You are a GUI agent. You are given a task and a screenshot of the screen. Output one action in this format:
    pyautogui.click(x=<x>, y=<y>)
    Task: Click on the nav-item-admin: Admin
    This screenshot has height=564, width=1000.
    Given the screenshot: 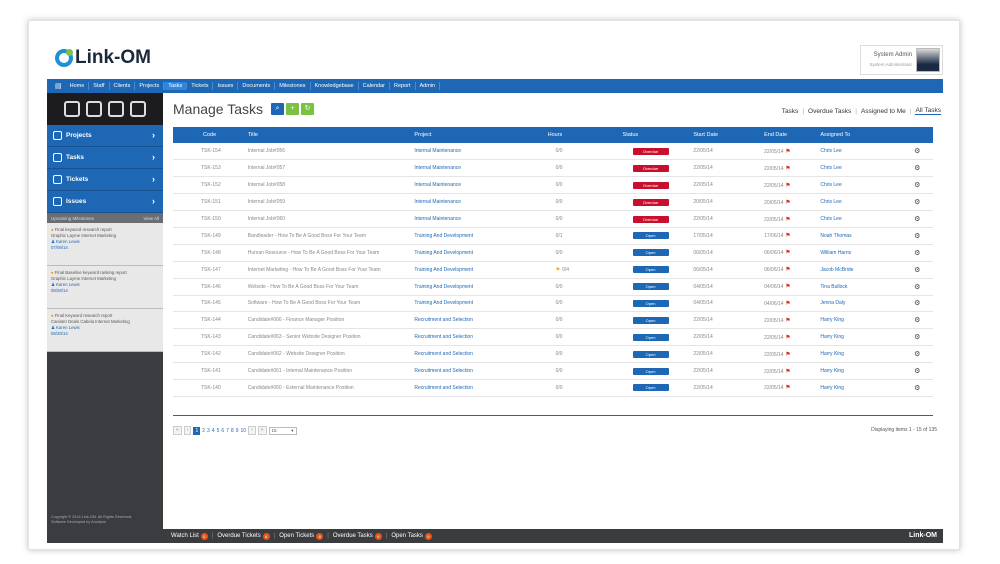 What is the action you would take?
    pyautogui.click(x=428, y=86)
    